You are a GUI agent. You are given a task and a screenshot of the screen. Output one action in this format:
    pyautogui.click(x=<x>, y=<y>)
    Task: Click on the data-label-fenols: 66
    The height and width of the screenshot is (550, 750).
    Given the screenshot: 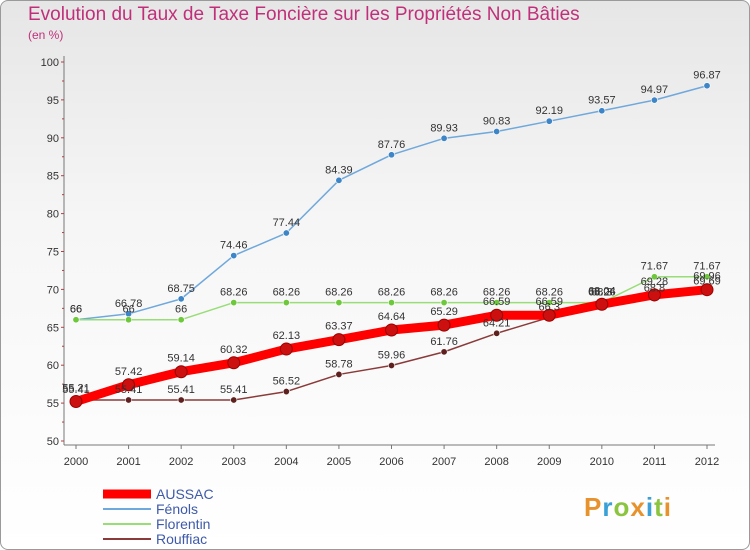 What is the action you would take?
    pyautogui.click(x=76, y=310)
    